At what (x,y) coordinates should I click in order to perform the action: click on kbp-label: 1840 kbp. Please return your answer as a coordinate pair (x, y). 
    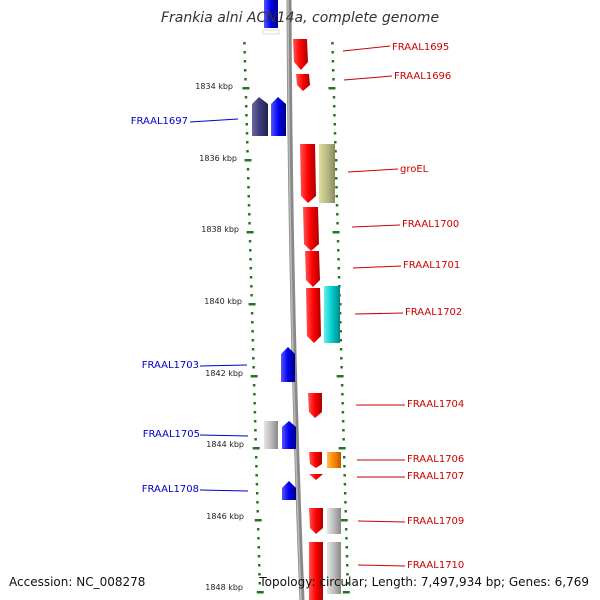
    Looking at the image, I should click on (223, 301).